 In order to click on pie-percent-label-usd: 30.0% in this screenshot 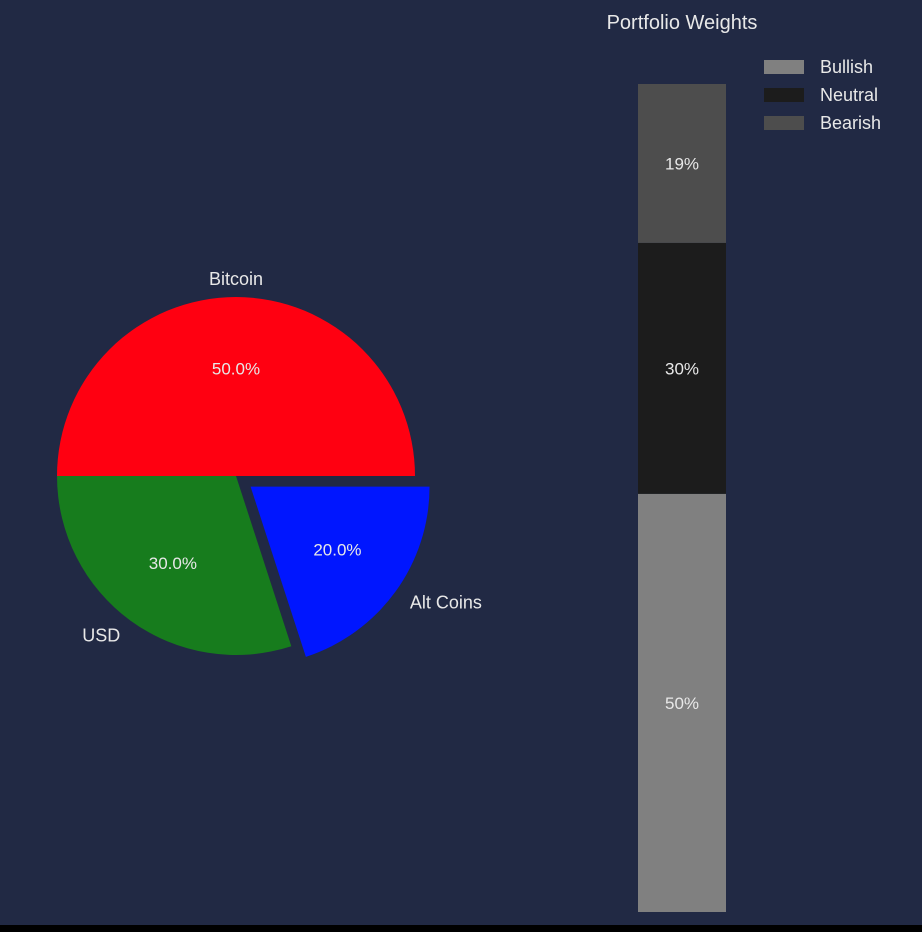, I will do `click(173, 563)`.